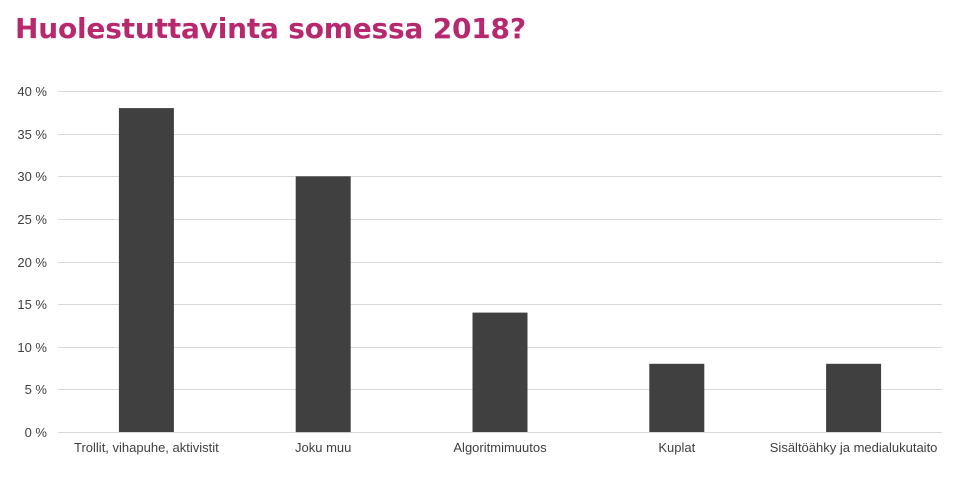 The height and width of the screenshot is (492, 968). What do you see at coordinates (32, 304) in the screenshot?
I see `y-tick-label: 15 %` at bounding box center [32, 304].